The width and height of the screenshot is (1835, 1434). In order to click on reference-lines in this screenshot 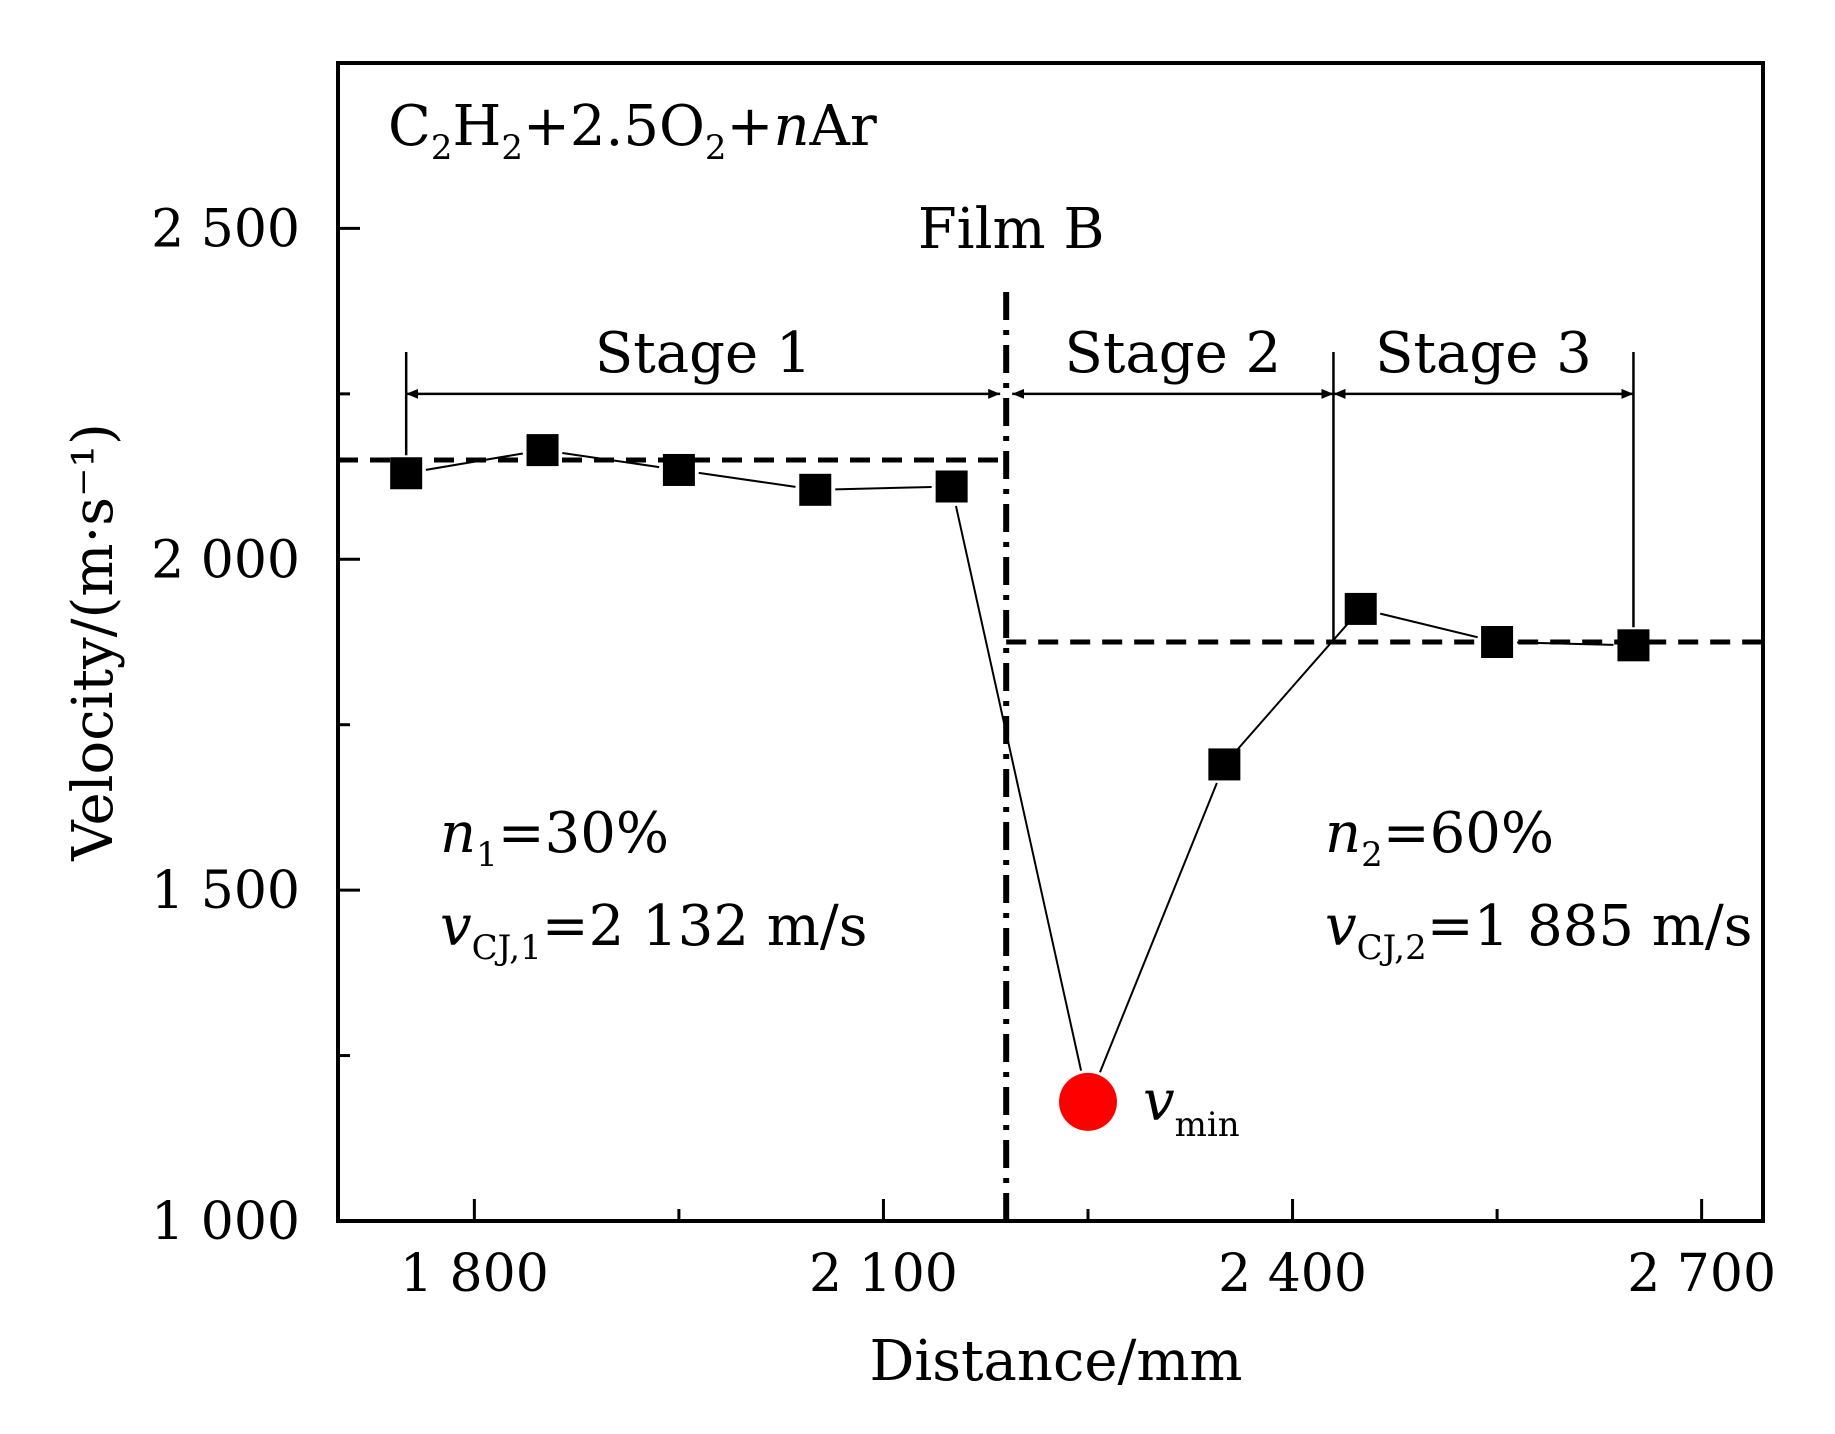, I will do `click(1050, 551)`.